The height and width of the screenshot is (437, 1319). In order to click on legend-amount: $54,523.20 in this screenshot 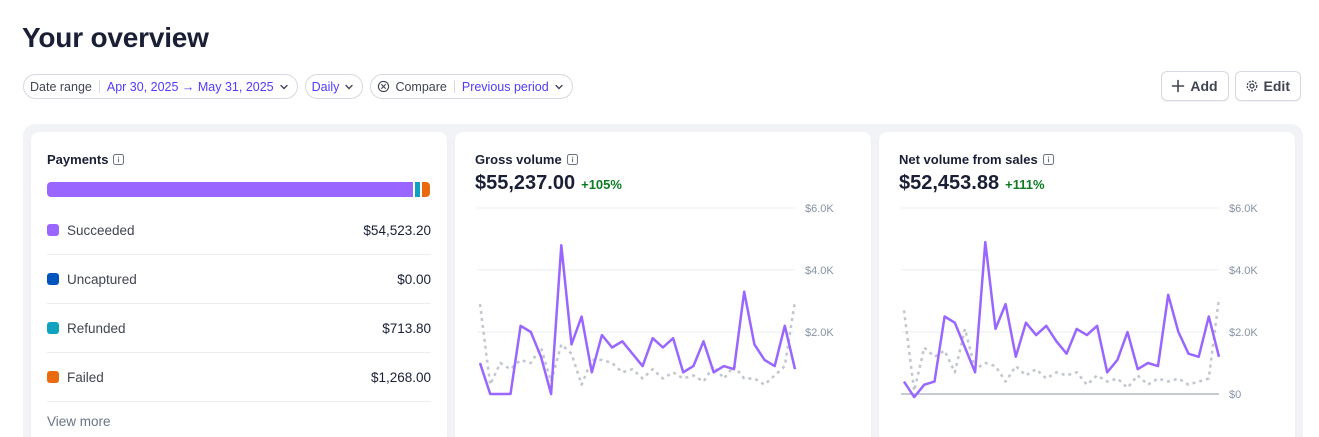, I will do `click(397, 230)`.